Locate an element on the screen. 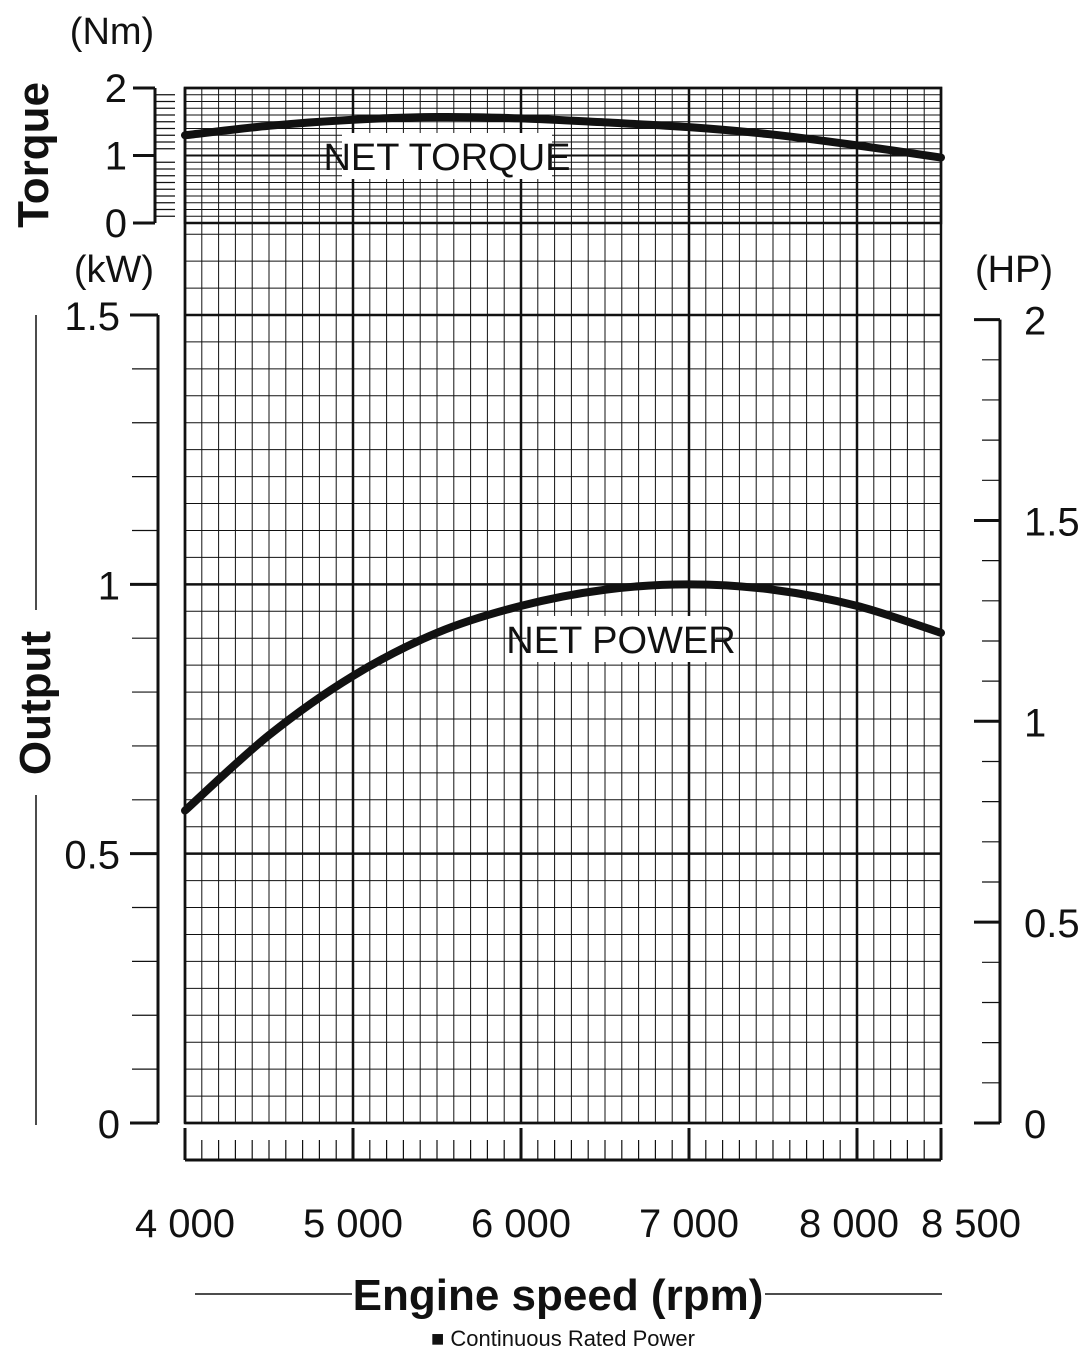 This screenshot has height=1356, width=1089. torque-unit-label: (Nm) is located at coordinates (112, 32).